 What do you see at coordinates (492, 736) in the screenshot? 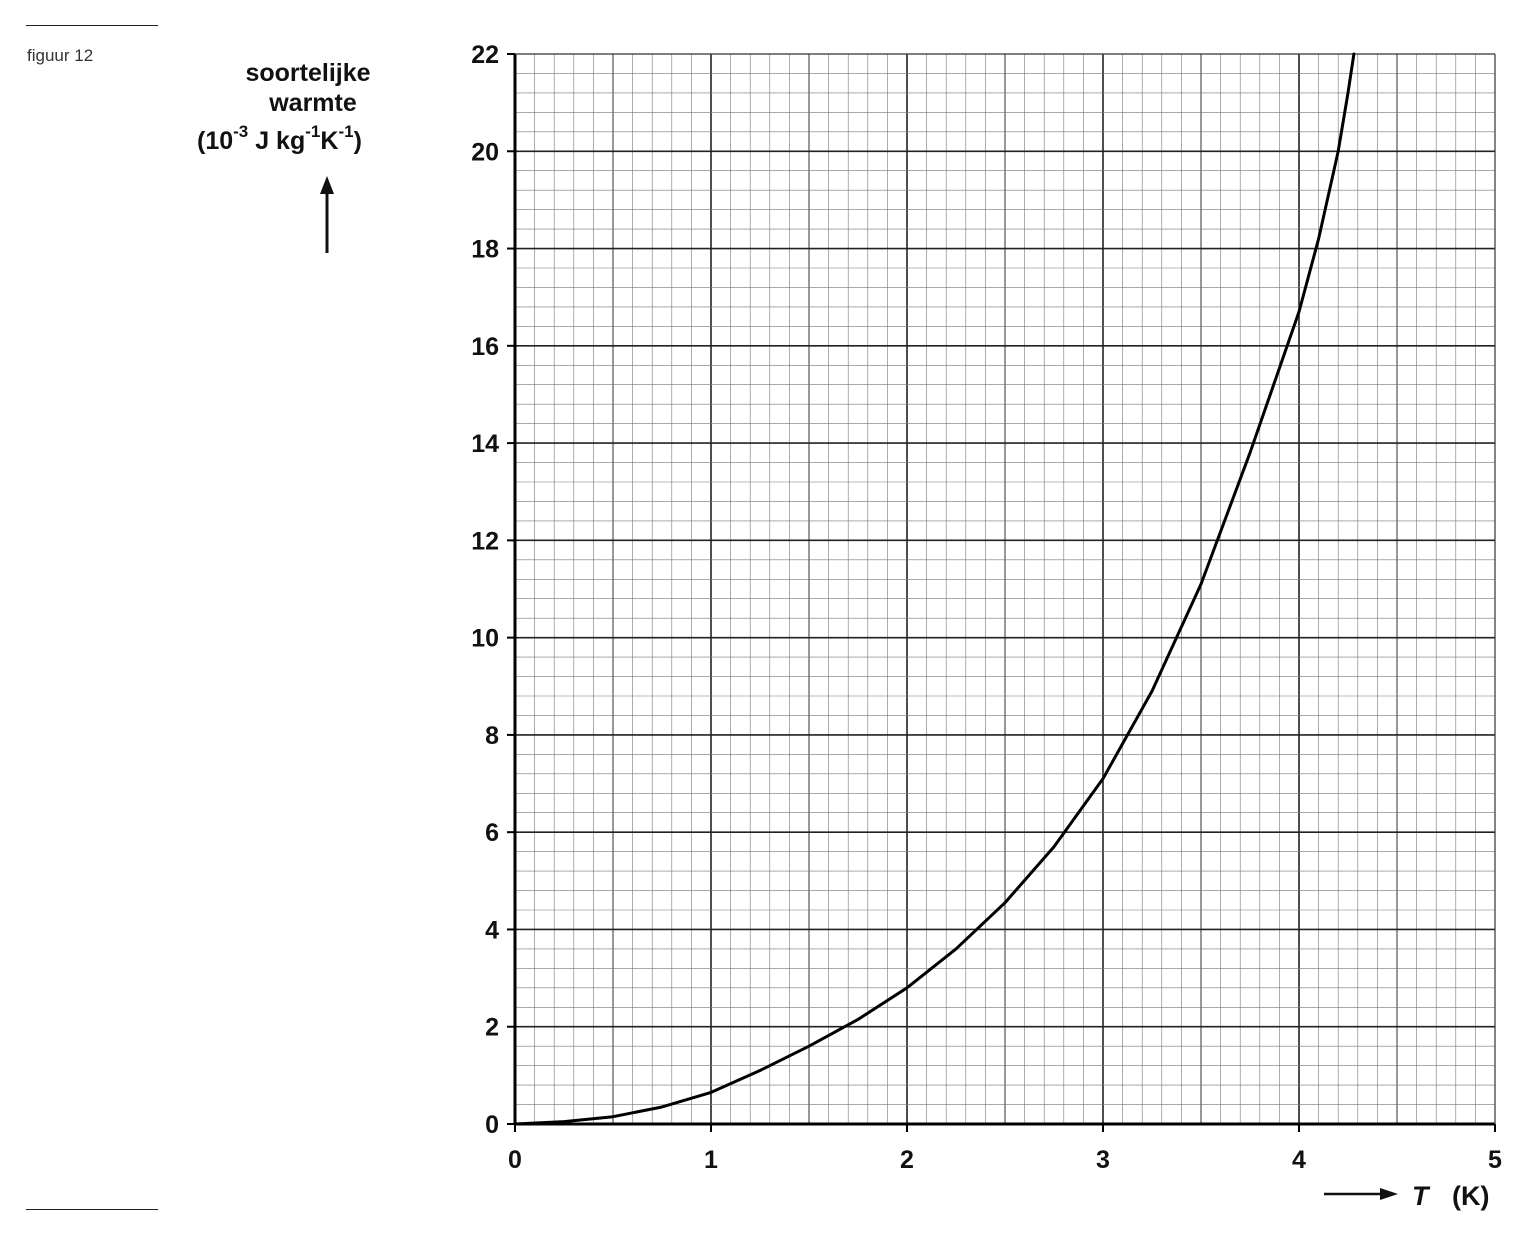
I see `y-tick-label: 8` at bounding box center [492, 736].